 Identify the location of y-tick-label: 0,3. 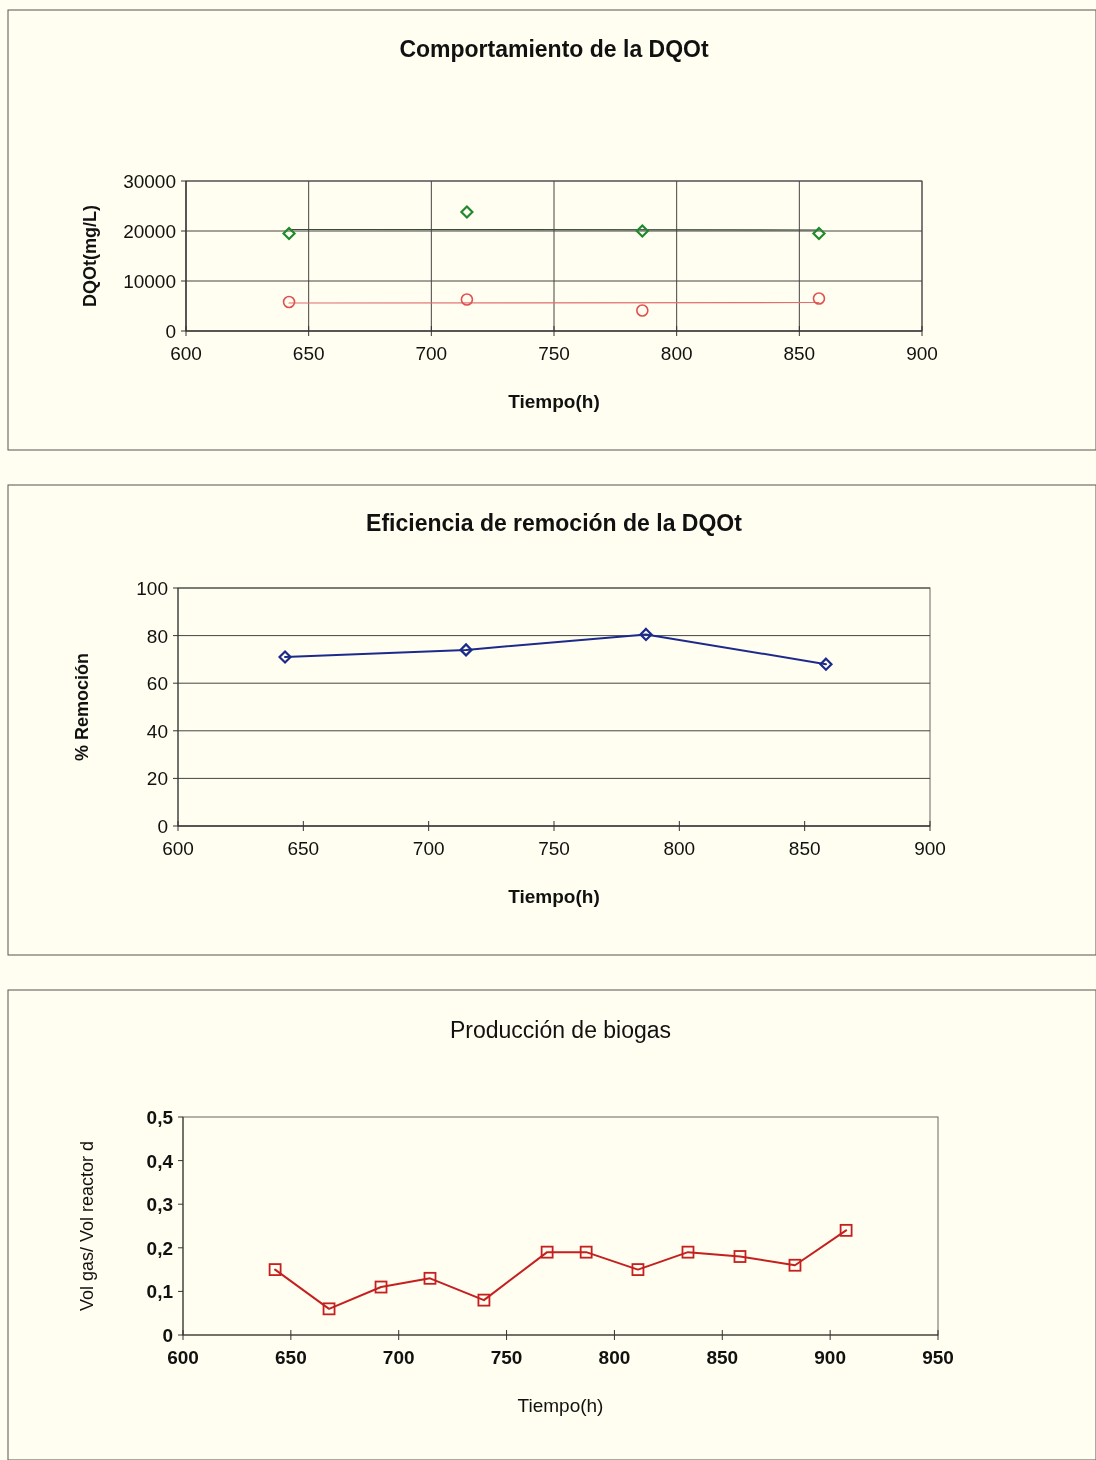
(159, 1205).